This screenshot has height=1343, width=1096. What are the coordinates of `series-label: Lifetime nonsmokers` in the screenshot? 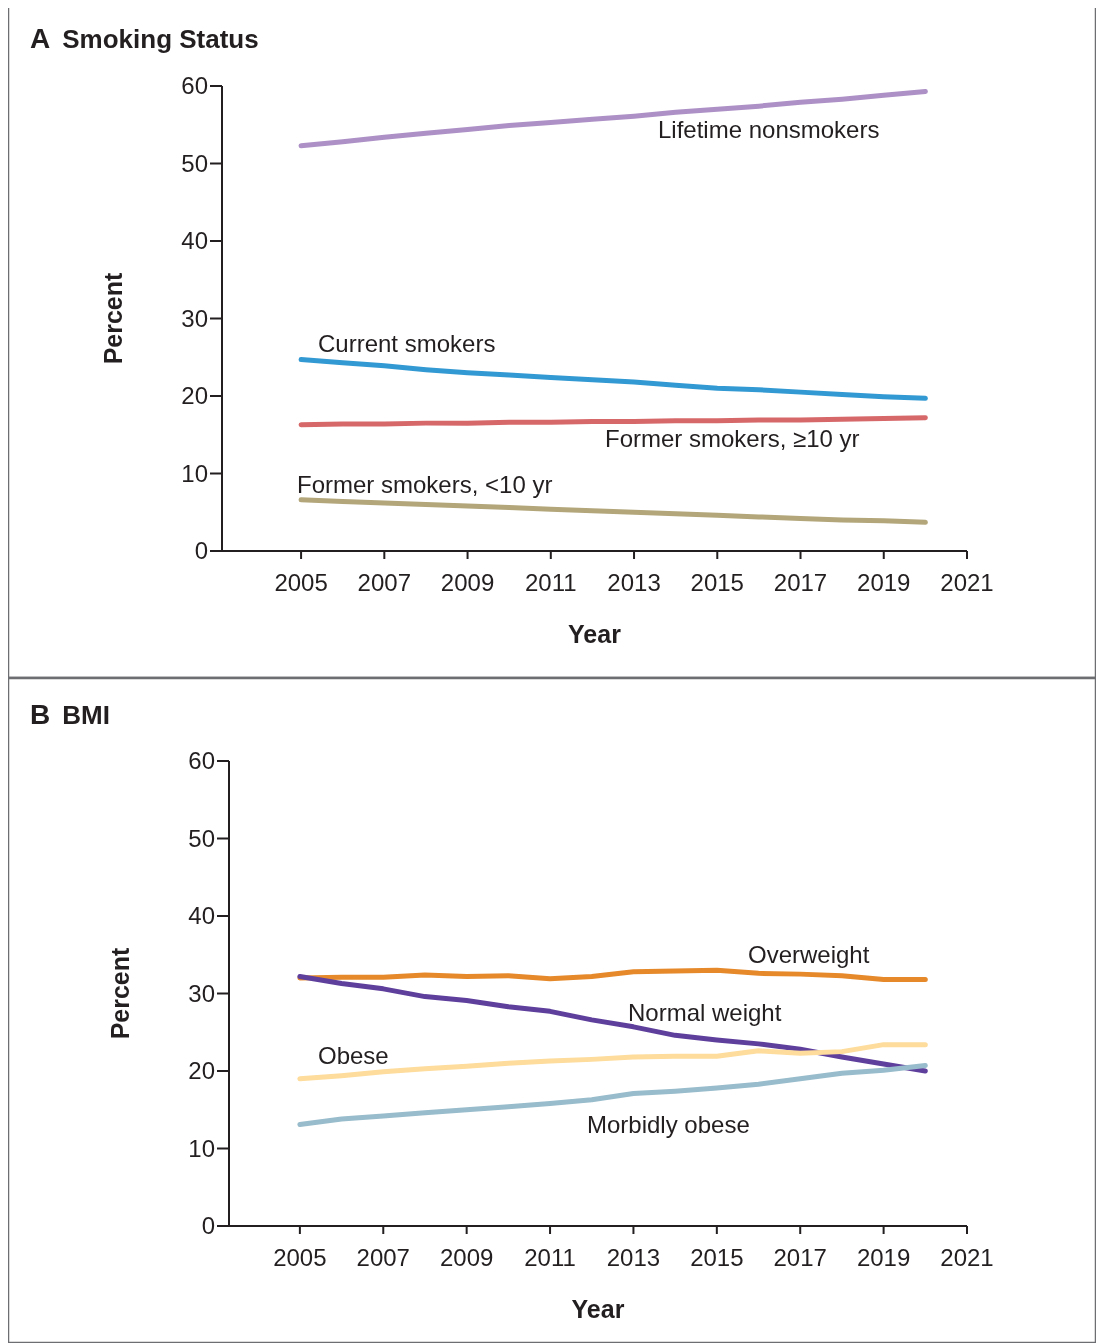 It's located at (769, 129).